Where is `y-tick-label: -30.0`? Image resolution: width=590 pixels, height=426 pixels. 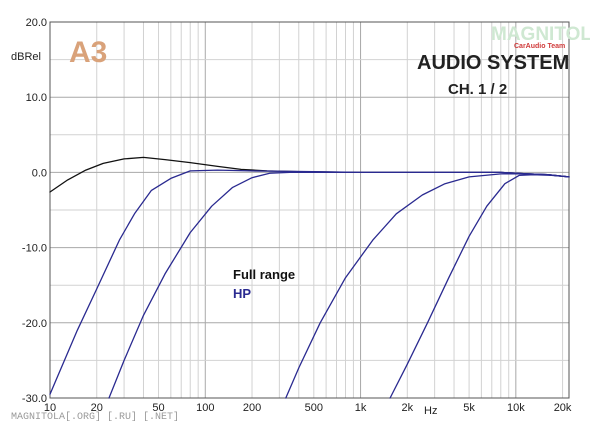 y-tick-label: -30.0 is located at coordinates (34, 399).